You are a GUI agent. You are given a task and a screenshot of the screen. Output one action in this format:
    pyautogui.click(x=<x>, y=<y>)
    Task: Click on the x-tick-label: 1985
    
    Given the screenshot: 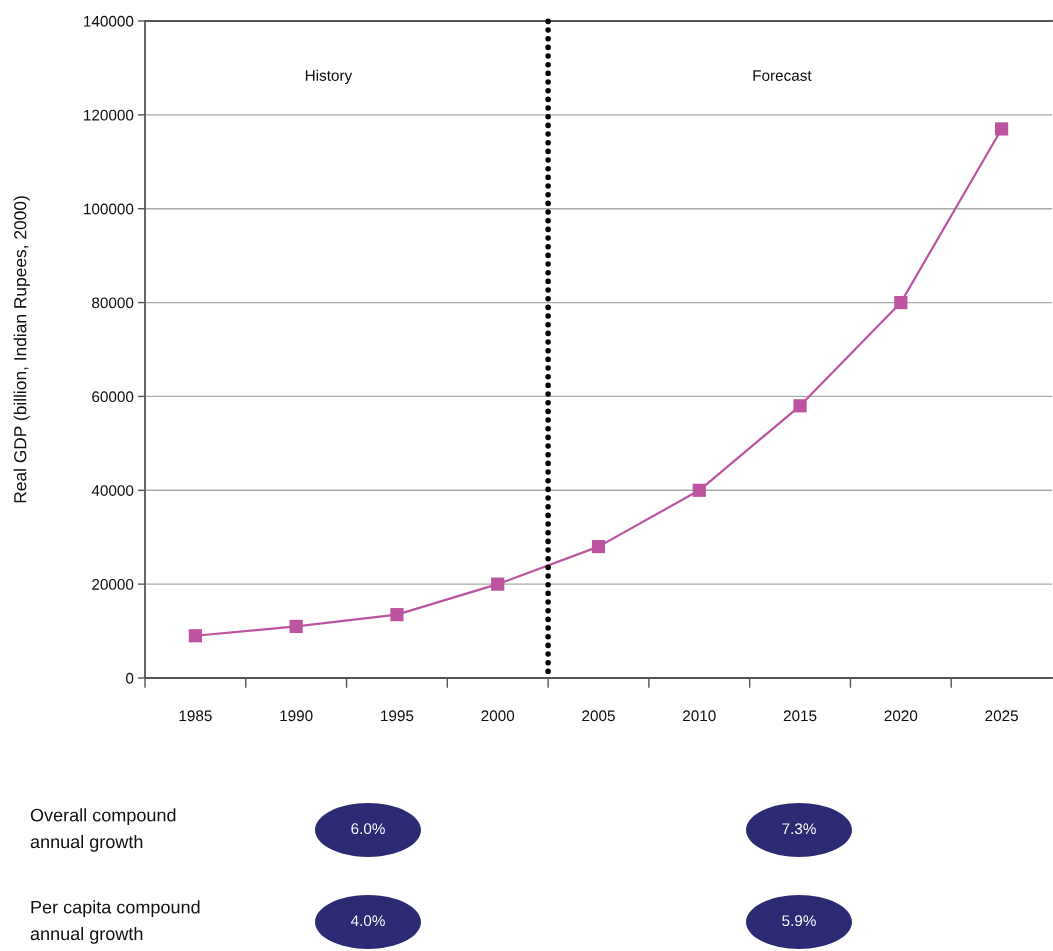 What is the action you would take?
    pyautogui.click(x=195, y=716)
    